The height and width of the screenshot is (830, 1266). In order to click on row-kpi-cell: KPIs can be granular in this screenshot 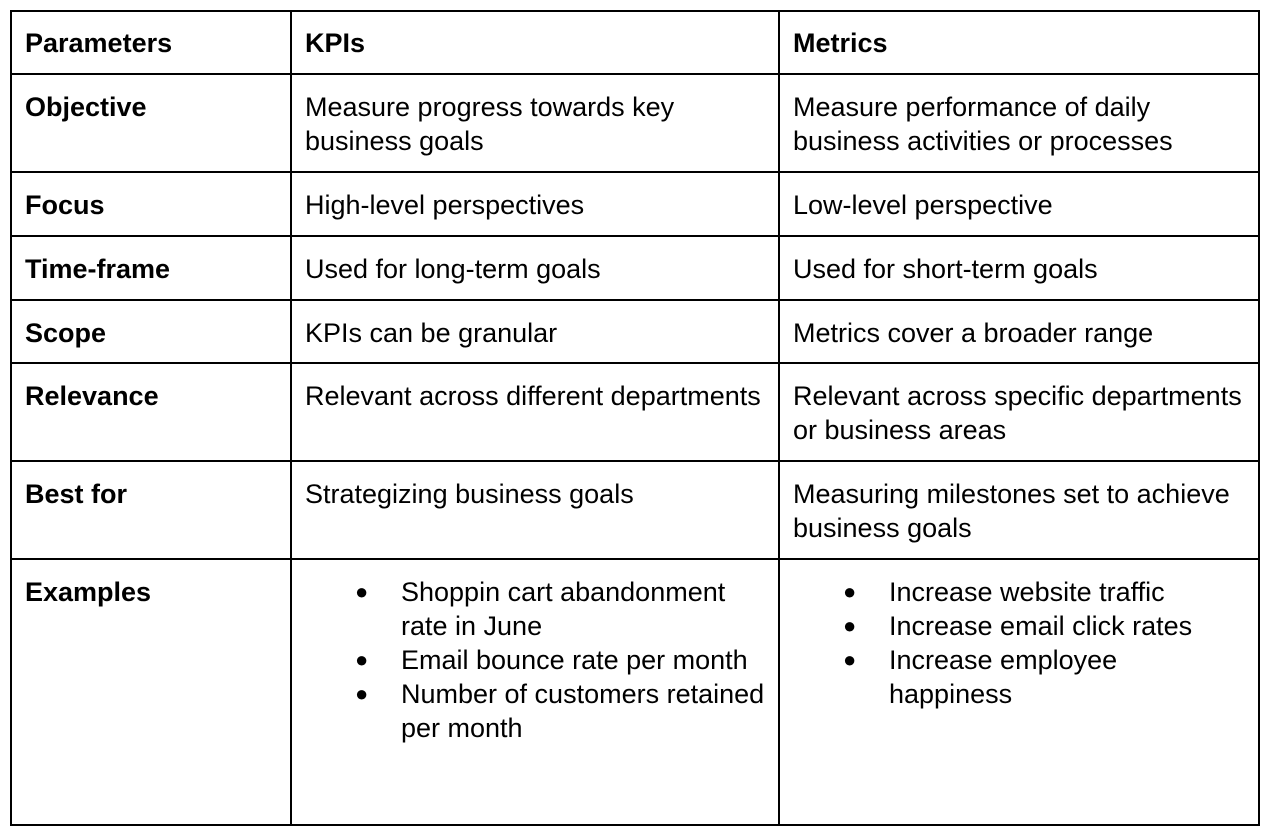, I will do `click(535, 331)`.